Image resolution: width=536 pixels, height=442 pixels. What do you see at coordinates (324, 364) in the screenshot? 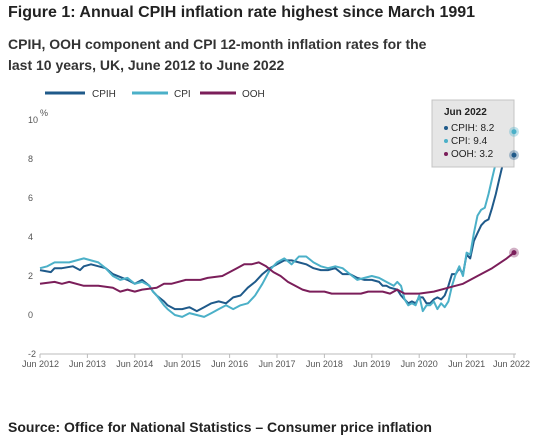
I see `x-tick-label: Jun 2018` at bounding box center [324, 364].